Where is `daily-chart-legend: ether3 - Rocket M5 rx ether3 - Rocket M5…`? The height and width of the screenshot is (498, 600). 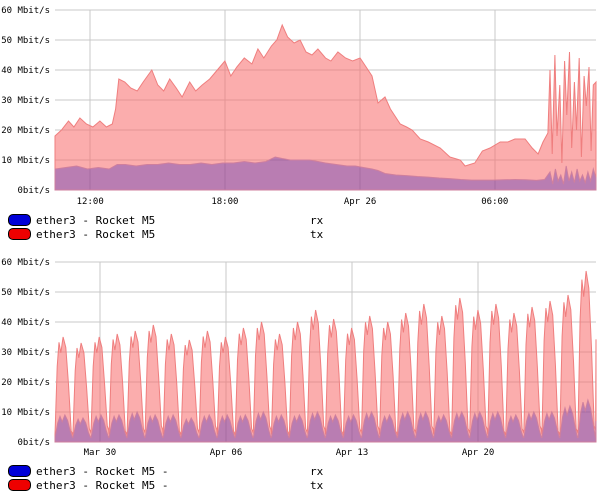 daily-chart-legend: ether3 - Rocket M5 rx ether3 - Rocket M5… is located at coordinates (300, 227).